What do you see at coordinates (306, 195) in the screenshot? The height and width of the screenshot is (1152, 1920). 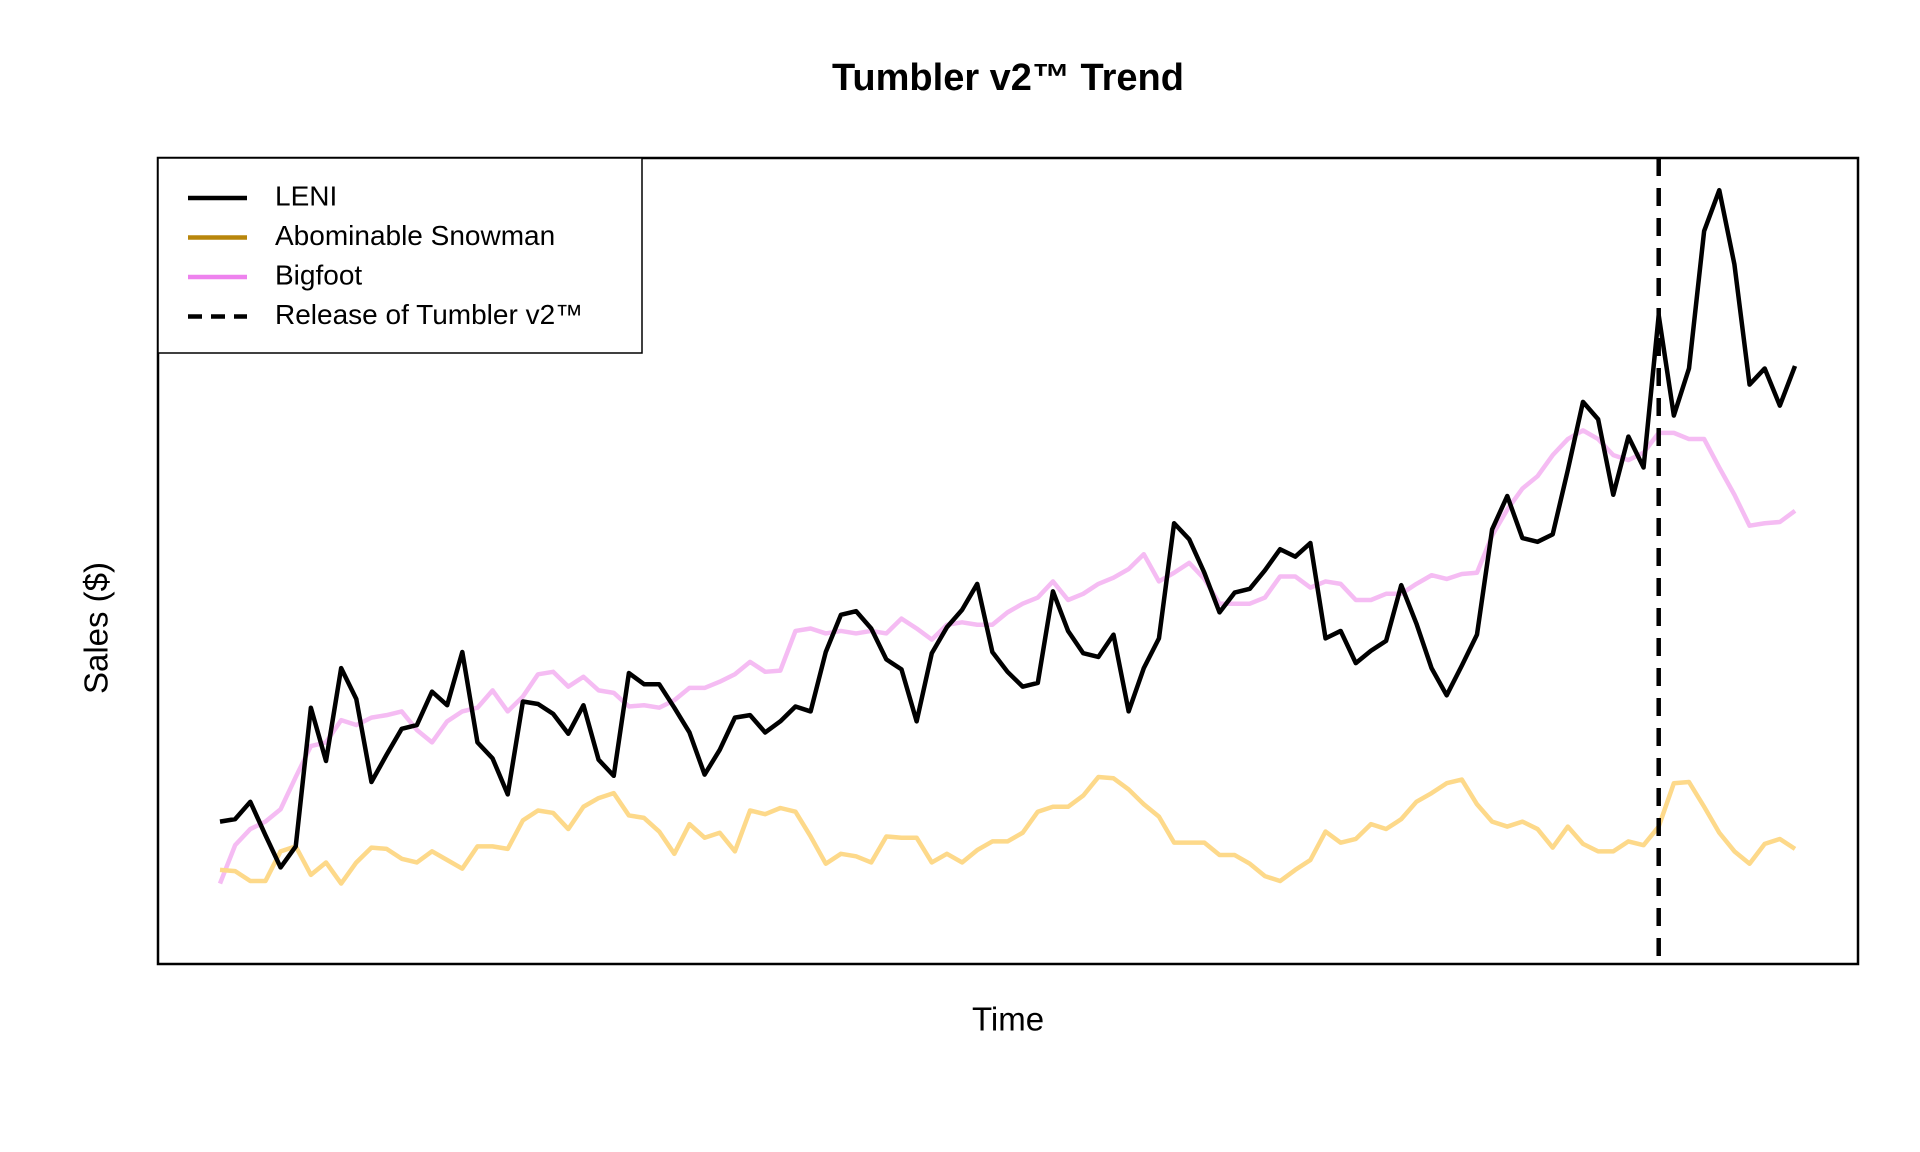 I see `legend-label: LENI` at bounding box center [306, 195].